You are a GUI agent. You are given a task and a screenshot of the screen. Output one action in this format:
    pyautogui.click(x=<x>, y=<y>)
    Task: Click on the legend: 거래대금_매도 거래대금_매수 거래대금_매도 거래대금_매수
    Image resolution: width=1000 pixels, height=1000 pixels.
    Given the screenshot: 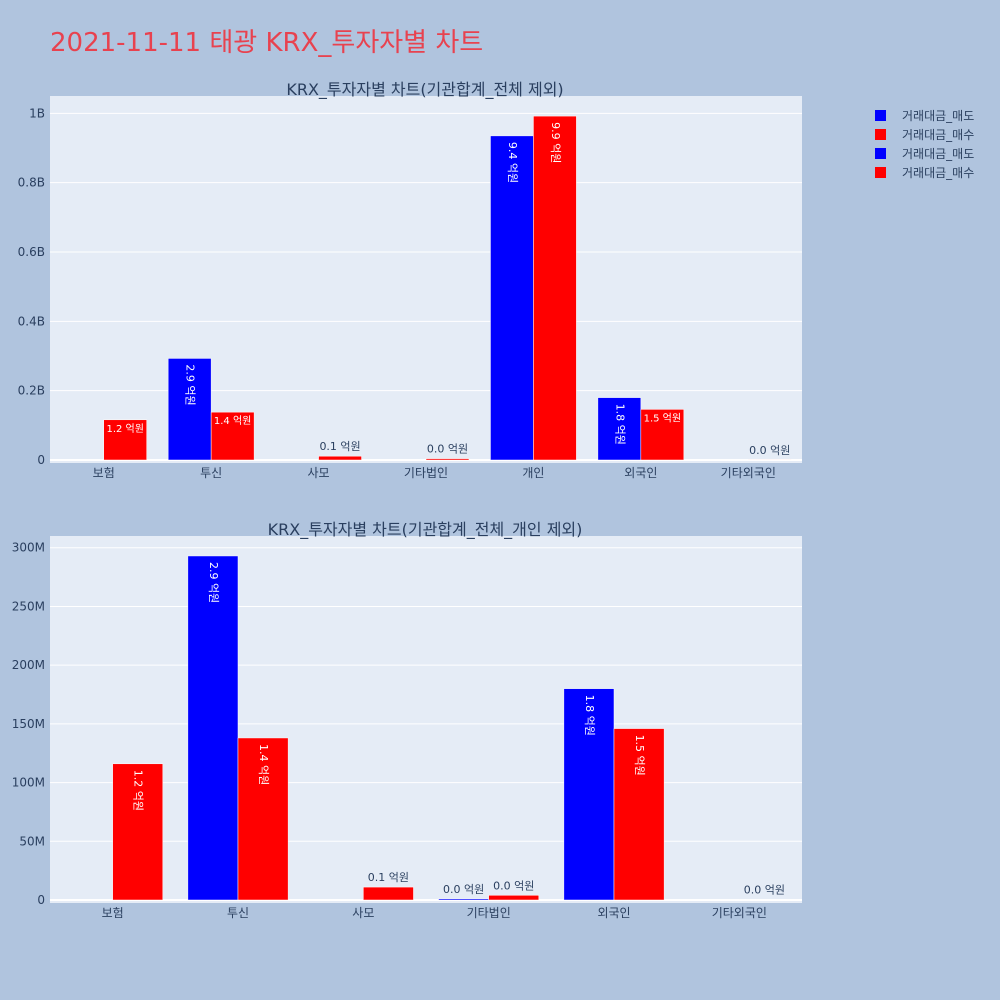 What is the action you would take?
    pyautogui.click(x=924, y=144)
    